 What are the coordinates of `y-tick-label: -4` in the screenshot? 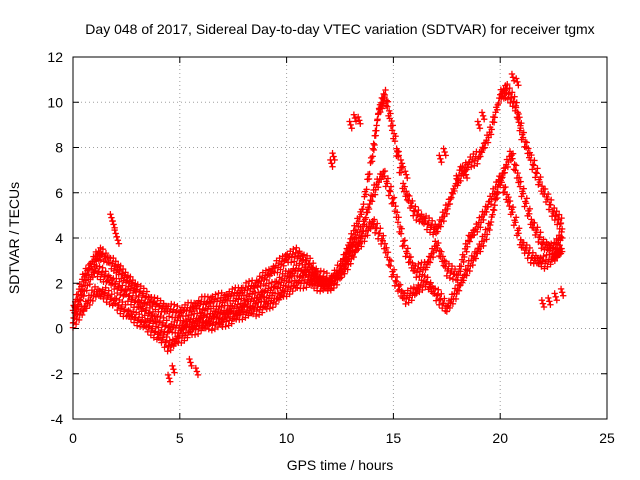 It's located at (57, 419).